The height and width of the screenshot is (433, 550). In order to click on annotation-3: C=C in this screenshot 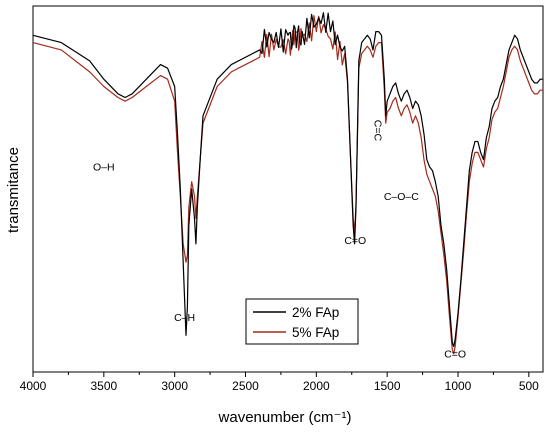, I will do `click(377, 131)`.